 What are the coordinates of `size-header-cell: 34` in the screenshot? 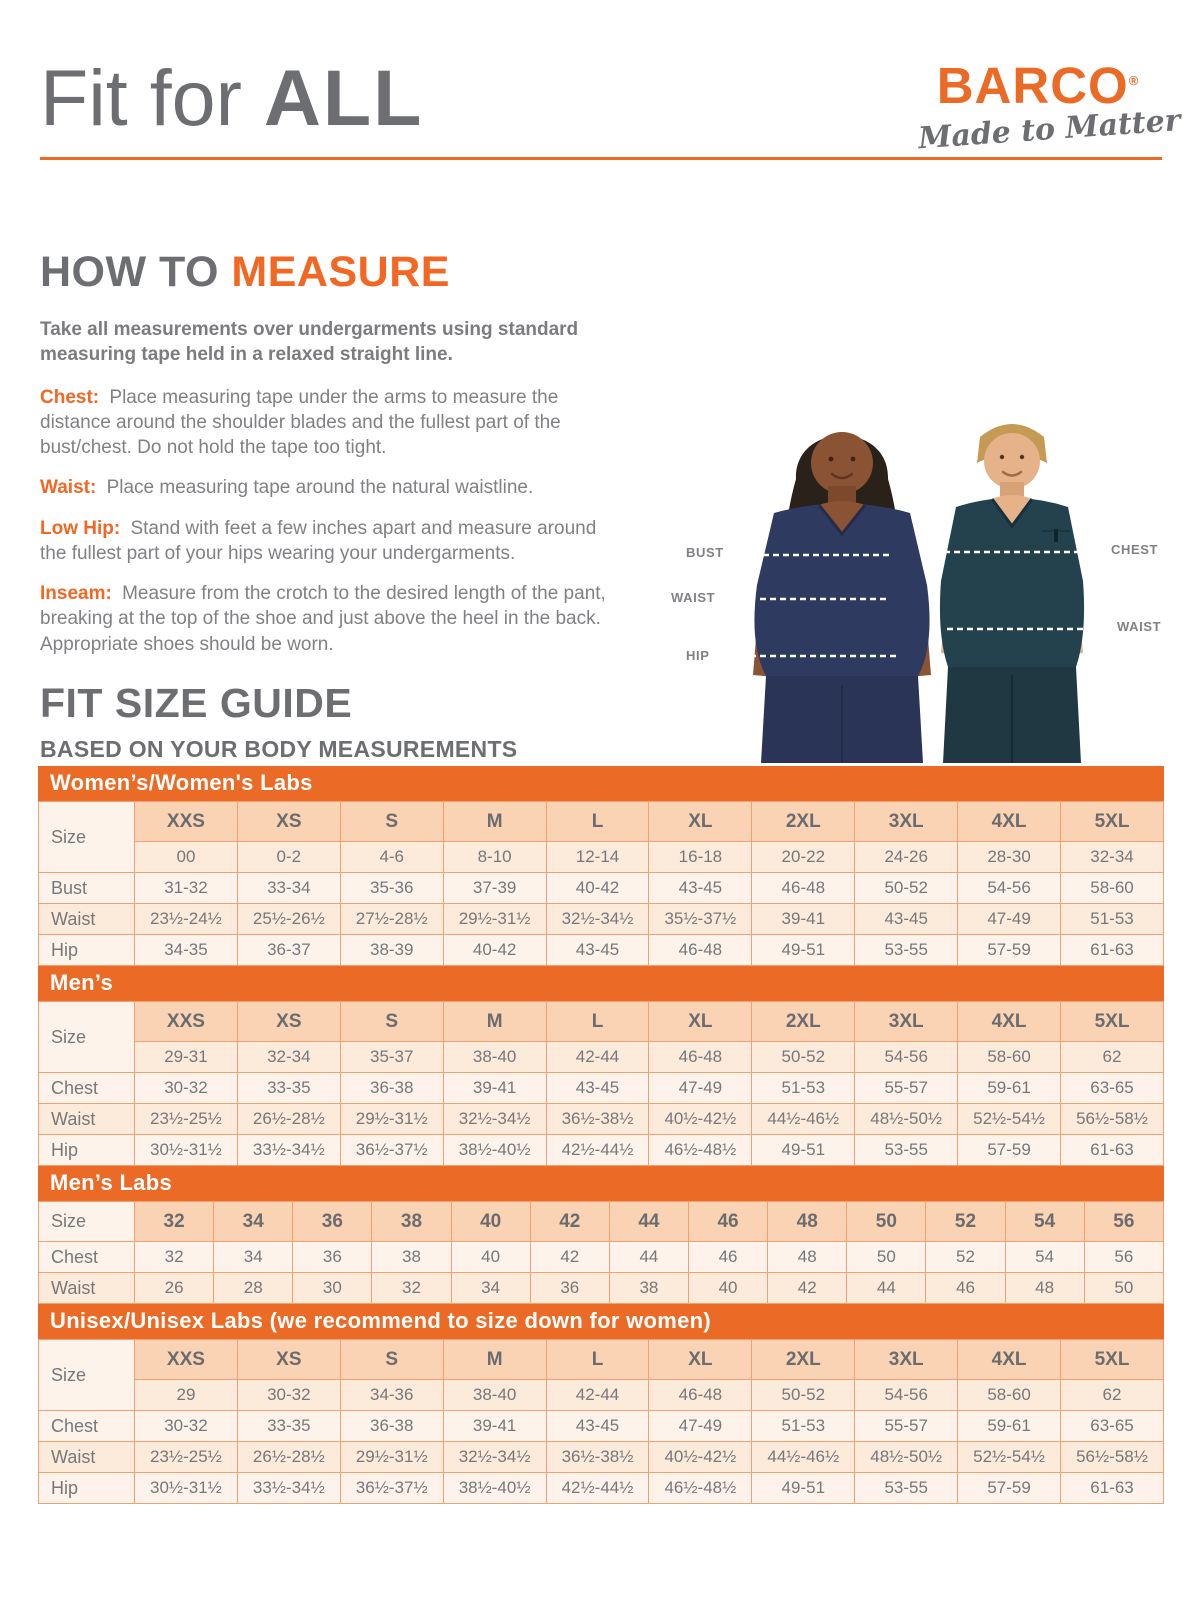 It's located at (253, 1221).